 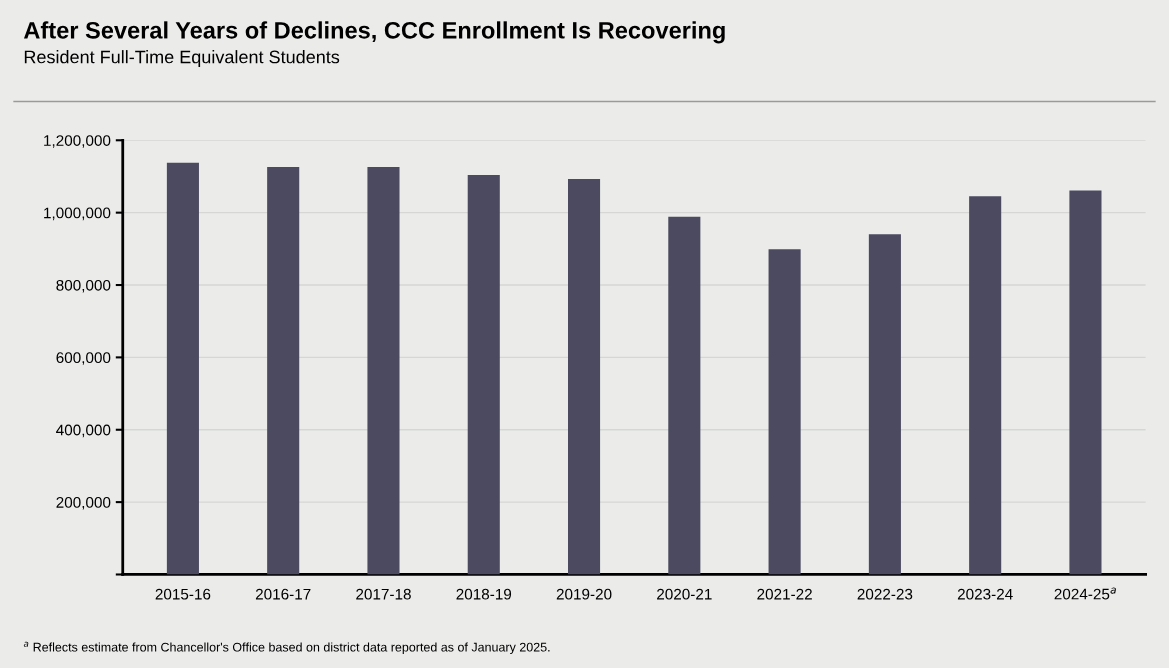 What do you see at coordinates (784, 594) in the screenshot?
I see `x-tick-label: 2021-22` at bounding box center [784, 594].